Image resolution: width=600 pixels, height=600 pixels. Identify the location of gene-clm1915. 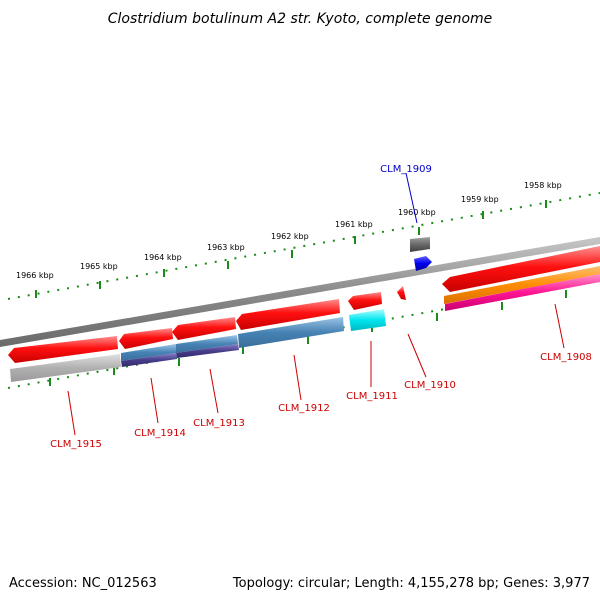
(64, 359).